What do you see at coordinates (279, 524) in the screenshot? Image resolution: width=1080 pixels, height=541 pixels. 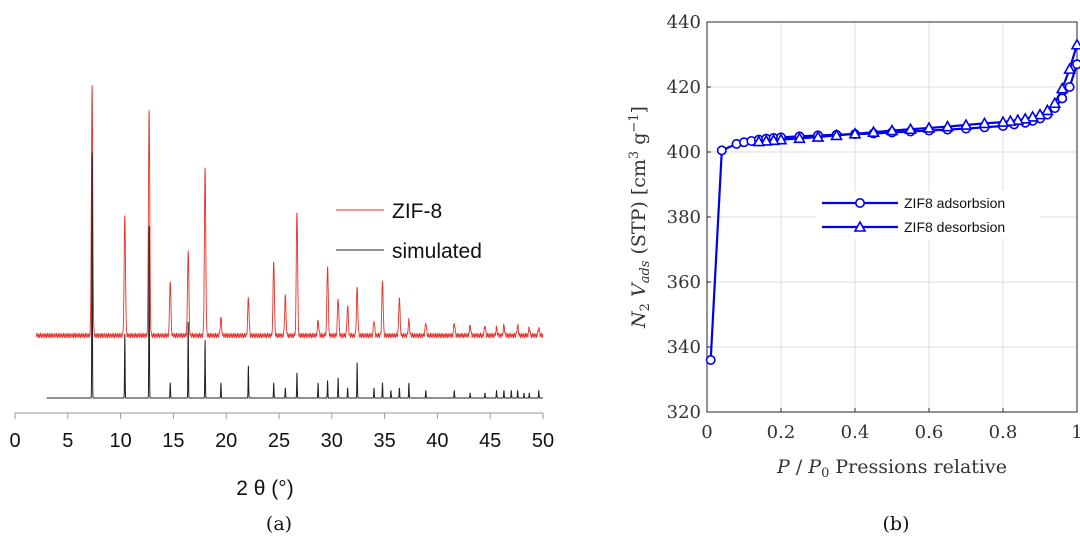 I see `xrd-caption: (a)` at bounding box center [279, 524].